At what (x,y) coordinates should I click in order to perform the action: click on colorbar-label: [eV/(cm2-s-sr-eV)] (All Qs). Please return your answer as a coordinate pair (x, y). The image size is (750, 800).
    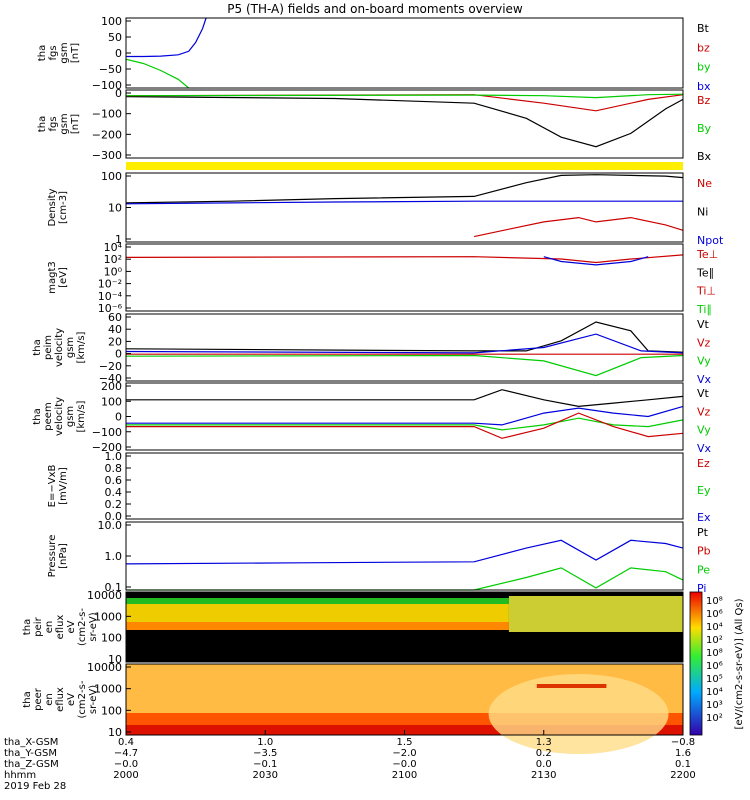
    Looking at the image, I should click on (739, 663).